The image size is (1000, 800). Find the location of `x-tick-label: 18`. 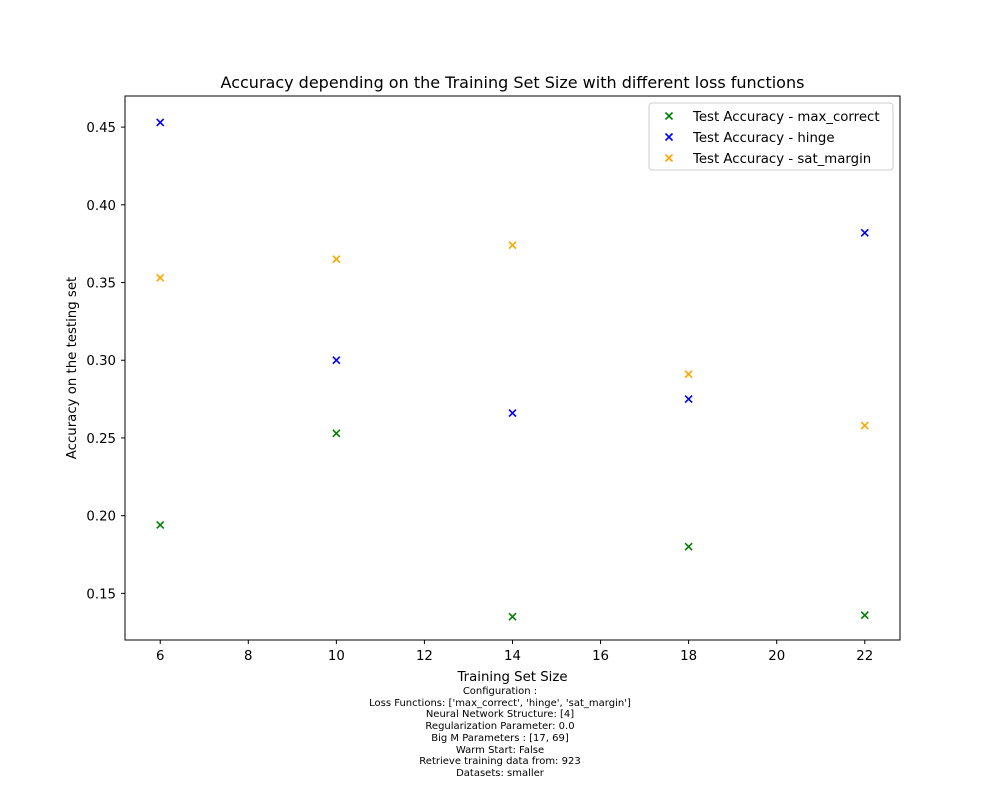

x-tick-label: 18 is located at coordinates (688, 656).